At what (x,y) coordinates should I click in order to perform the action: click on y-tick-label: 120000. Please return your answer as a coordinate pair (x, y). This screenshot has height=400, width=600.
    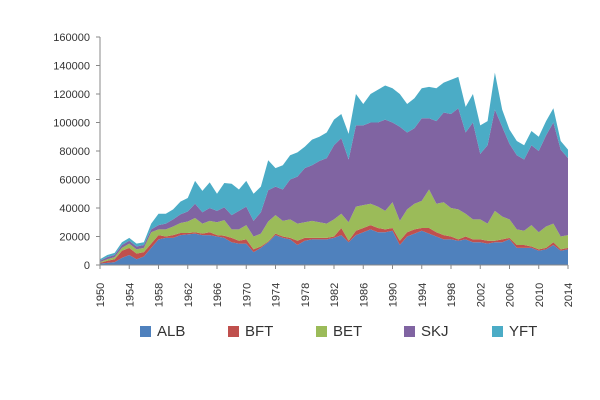
    Looking at the image, I should click on (71, 95).